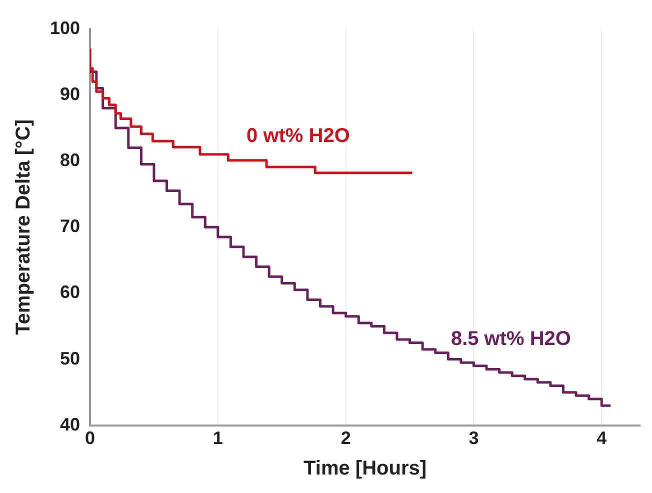  I want to click on y-tick-label: 90, so click(70, 94).